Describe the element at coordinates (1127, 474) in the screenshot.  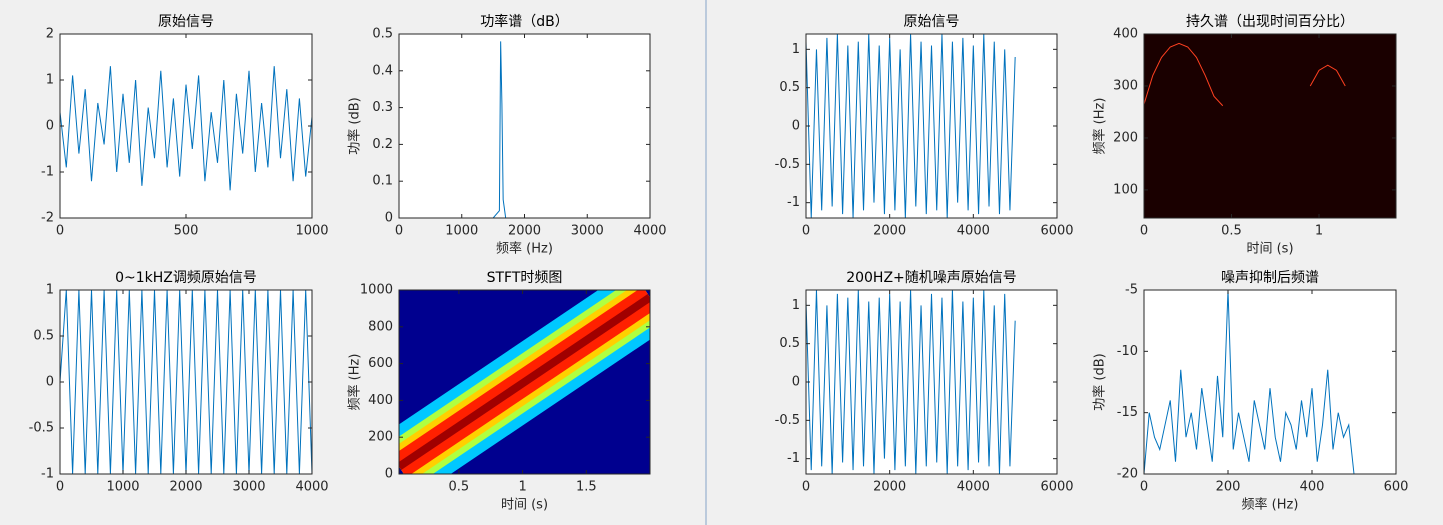
I see `y-tick-label: -20` at that location.